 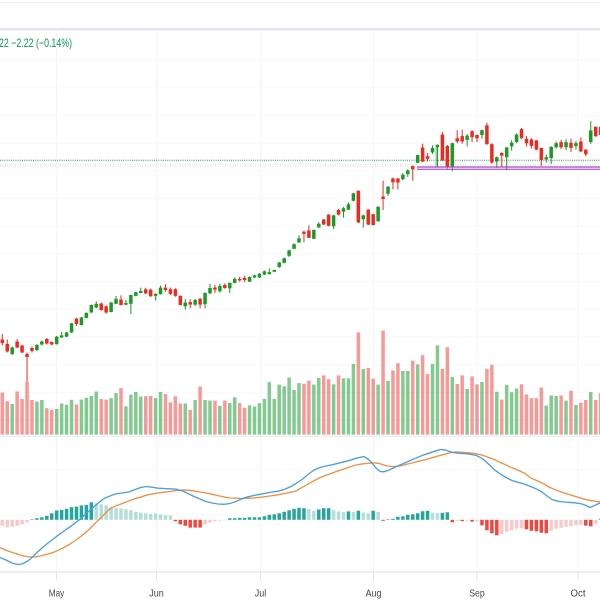 I want to click on svg-text: 22 −2.22 (−0.14%), so click(x=36, y=43).